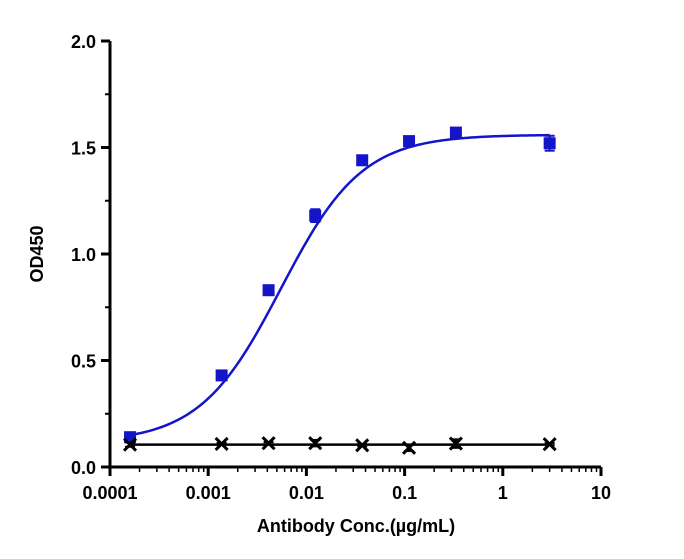  I want to click on x-tick-label: 0.1, so click(404, 493).